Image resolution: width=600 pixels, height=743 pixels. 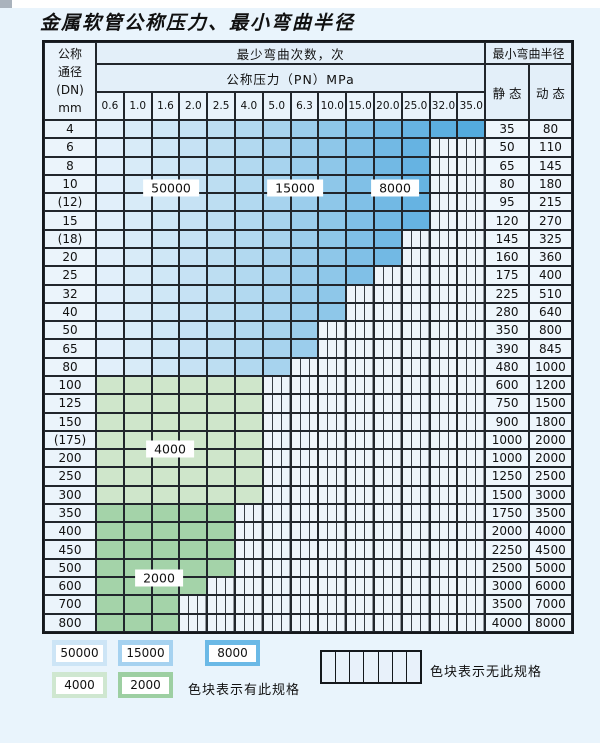 I want to click on dynamic-radius-value: 270, so click(x=550, y=220).